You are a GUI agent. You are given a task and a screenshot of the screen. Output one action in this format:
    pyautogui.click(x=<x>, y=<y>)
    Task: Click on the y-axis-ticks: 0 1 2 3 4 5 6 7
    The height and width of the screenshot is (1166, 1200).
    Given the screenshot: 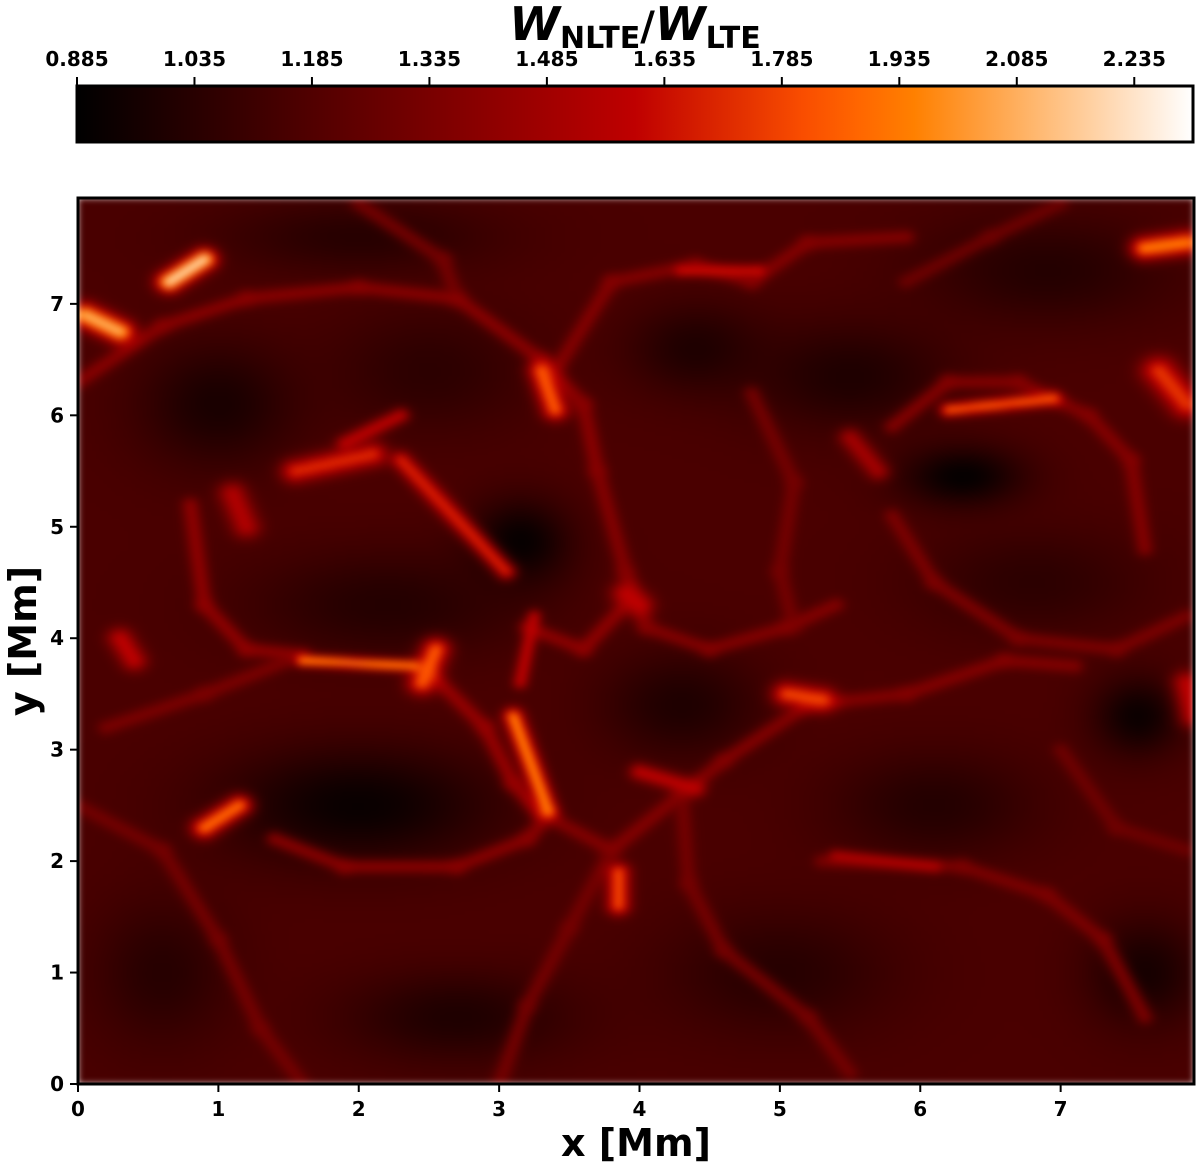 What is the action you would take?
    pyautogui.click(x=64, y=694)
    